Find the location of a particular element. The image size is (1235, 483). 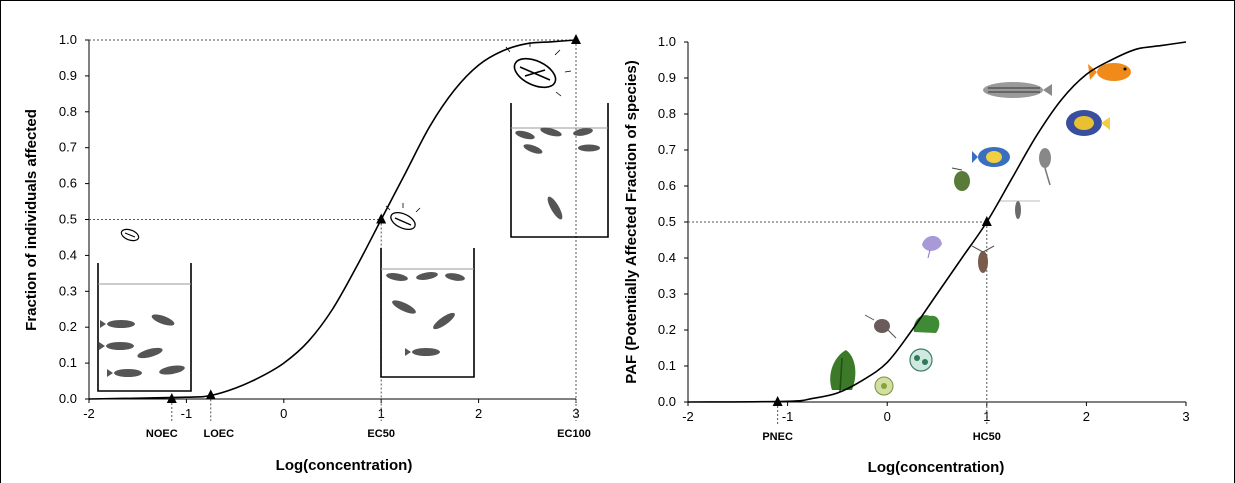

tropical-fish-icon is located at coordinates (991, 157).